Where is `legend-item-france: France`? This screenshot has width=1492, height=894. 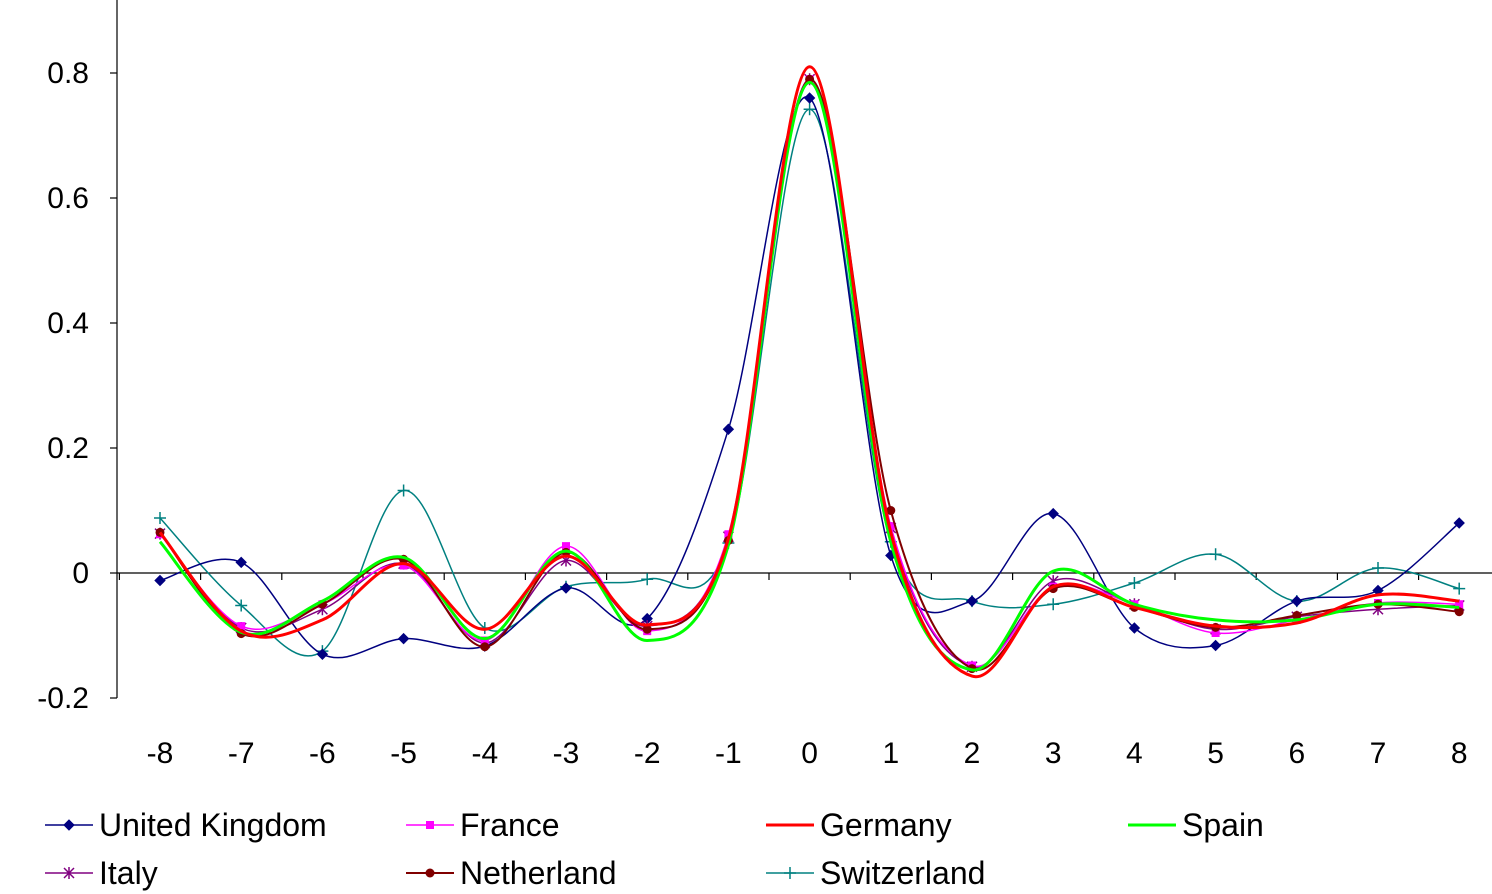 legend-item-france: France is located at coordinates (483, 825).